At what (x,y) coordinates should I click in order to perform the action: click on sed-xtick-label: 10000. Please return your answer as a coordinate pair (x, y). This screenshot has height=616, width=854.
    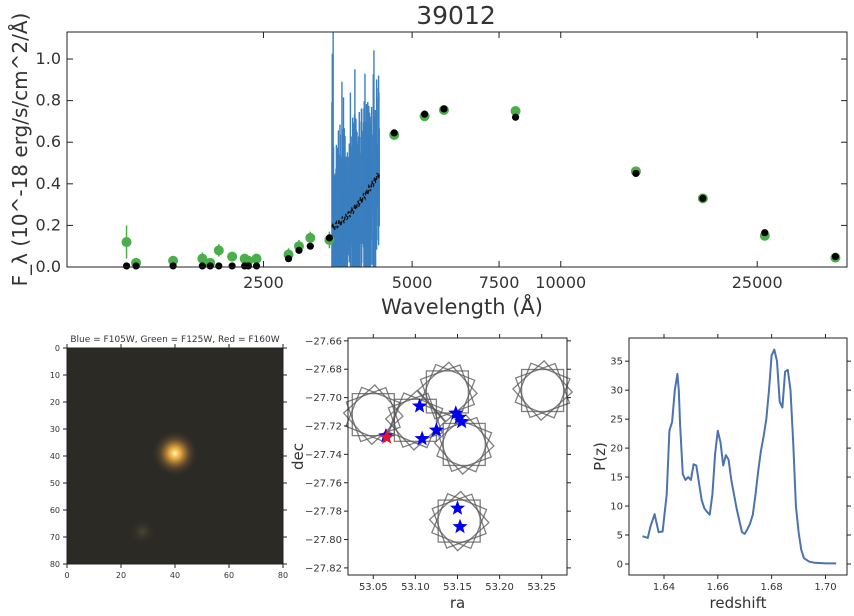
    Looking at the image, I should click on (560, 282).